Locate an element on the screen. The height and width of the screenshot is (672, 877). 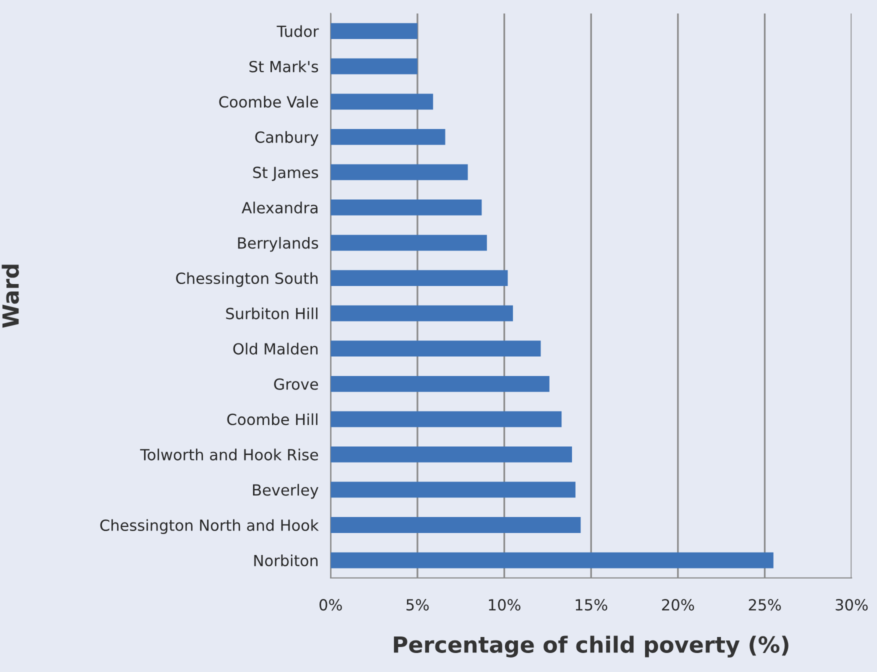
x-tick-label: 30% is located at coordinates (852, 605).